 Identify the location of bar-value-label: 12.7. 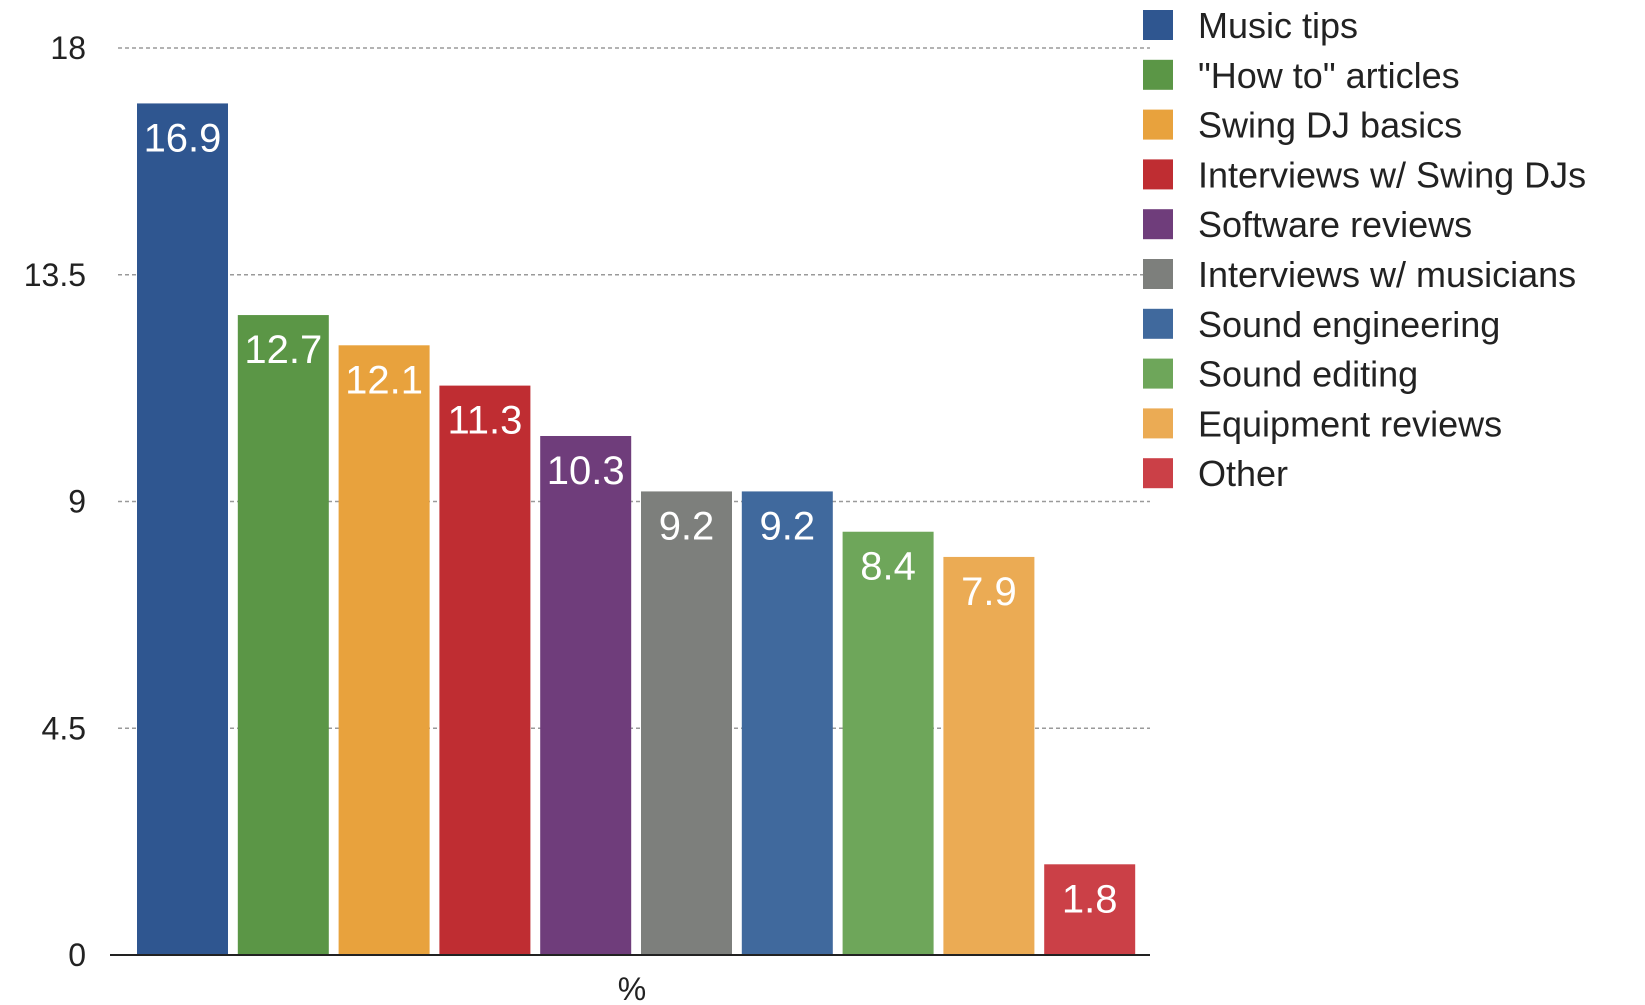
(283, 350).